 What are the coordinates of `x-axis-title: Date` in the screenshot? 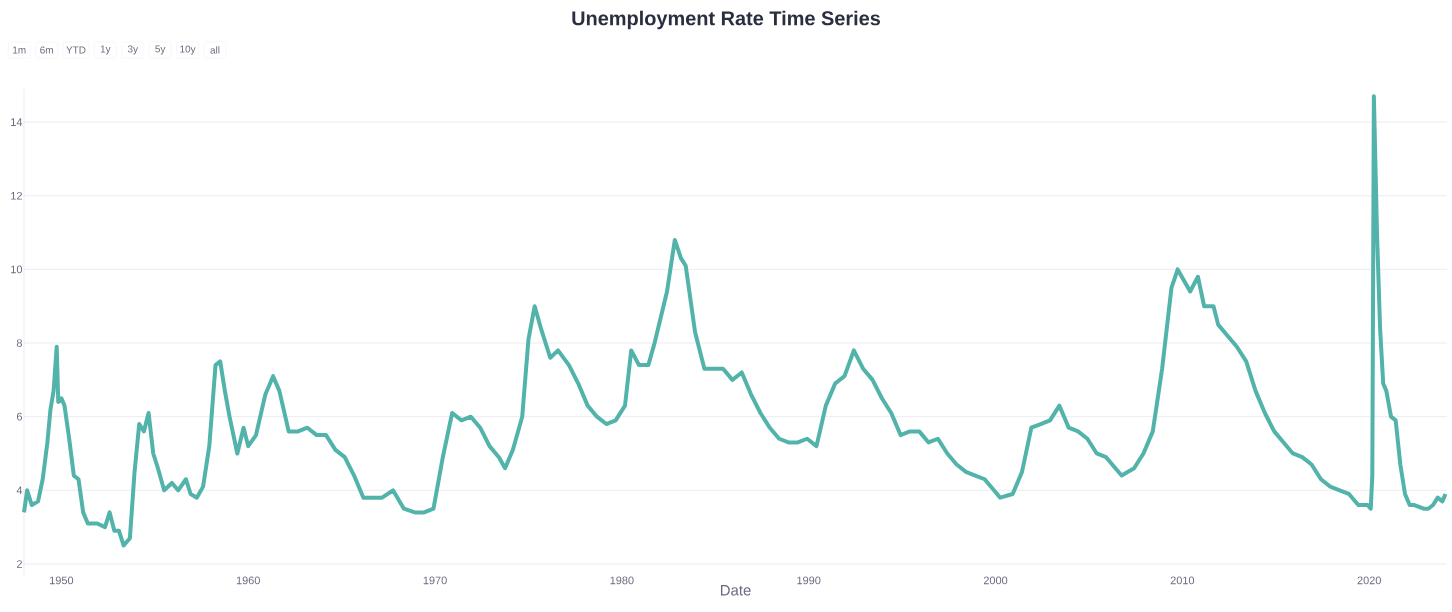 It's located at (735, 590).